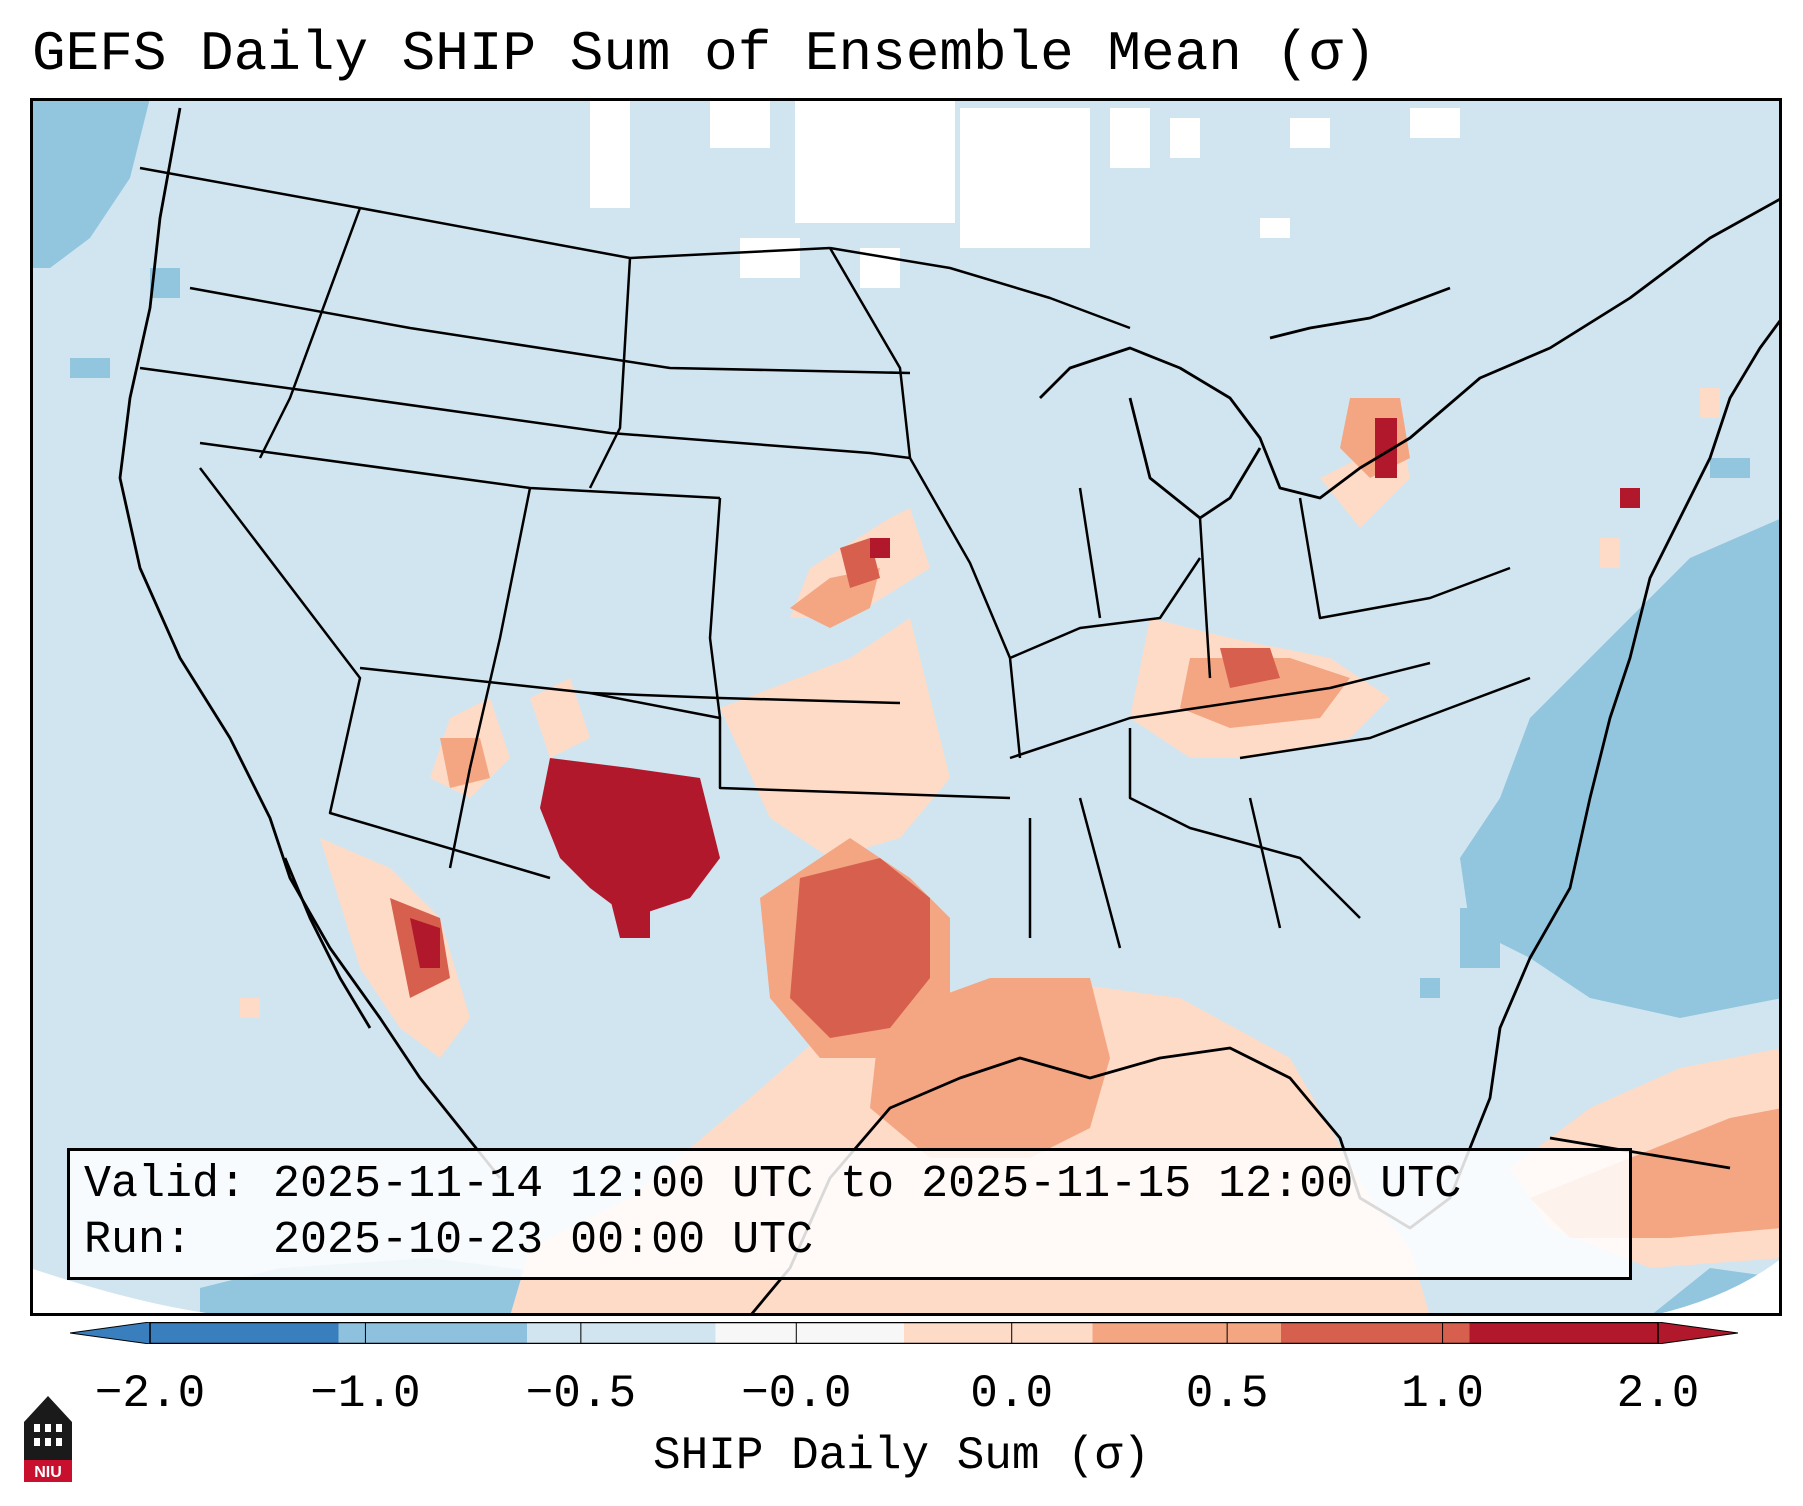  Describe the element at coordinates (48, 1472) in the screenshot. I see `logo-text: NIU` at that location.